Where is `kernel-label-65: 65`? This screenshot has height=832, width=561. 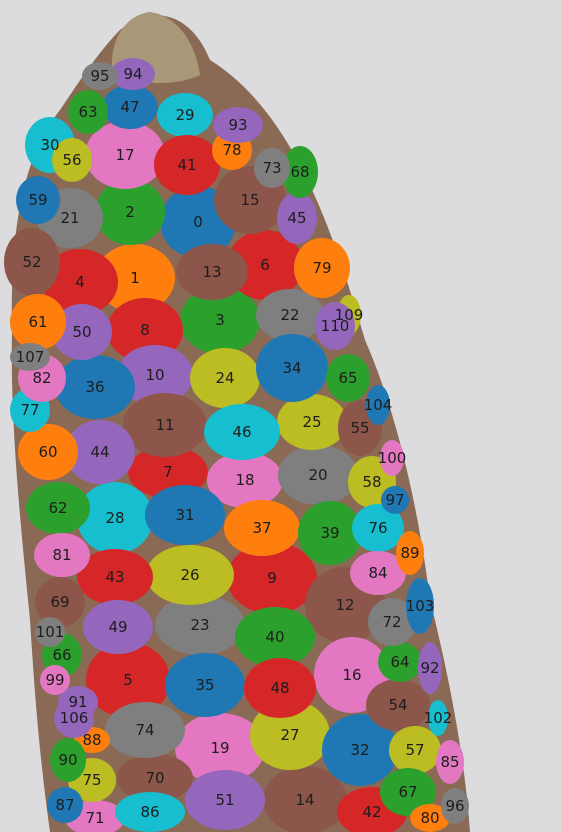
kernel-label-65: 65 is located at coordinates (347, 378).